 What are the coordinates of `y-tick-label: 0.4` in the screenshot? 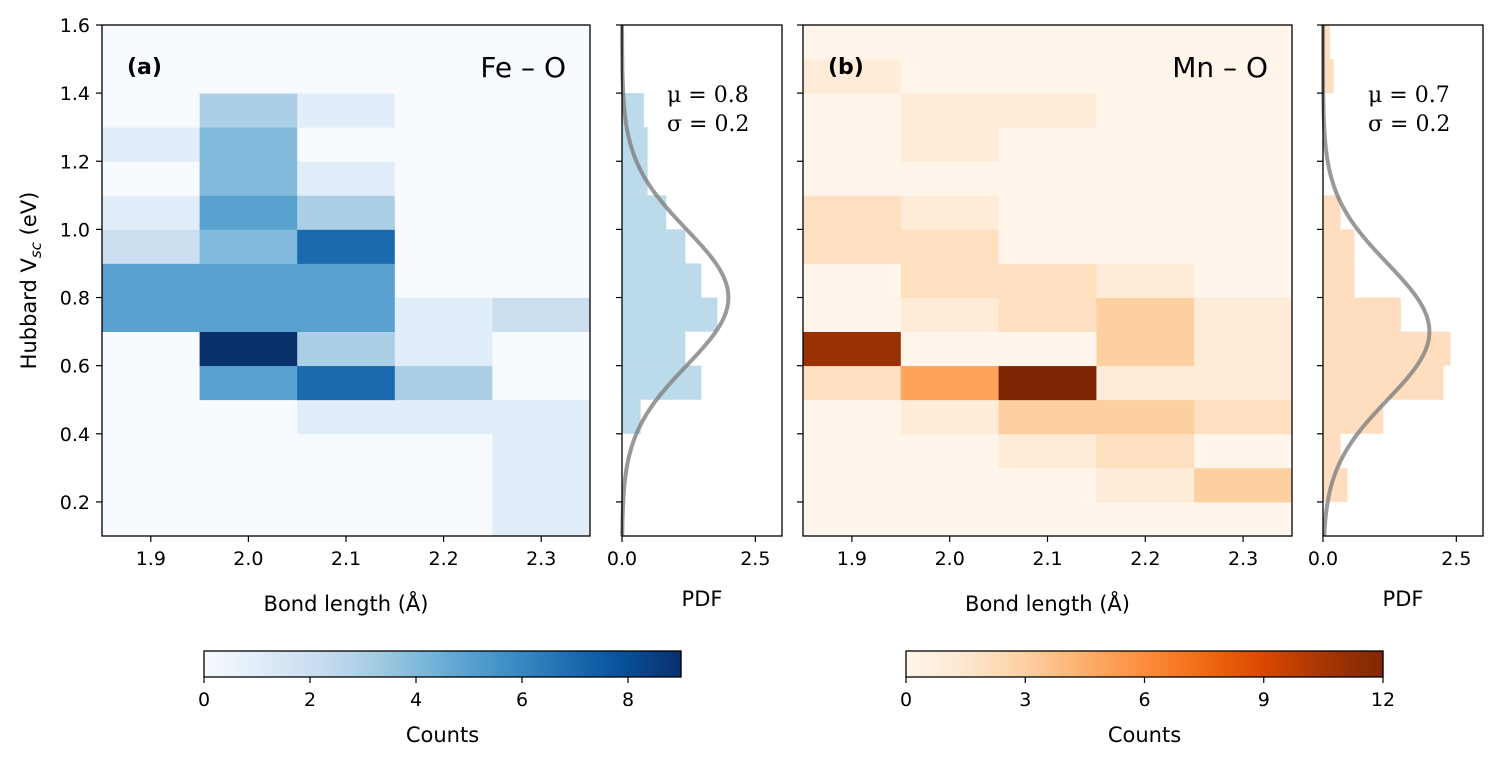 It's located at (75, 435).